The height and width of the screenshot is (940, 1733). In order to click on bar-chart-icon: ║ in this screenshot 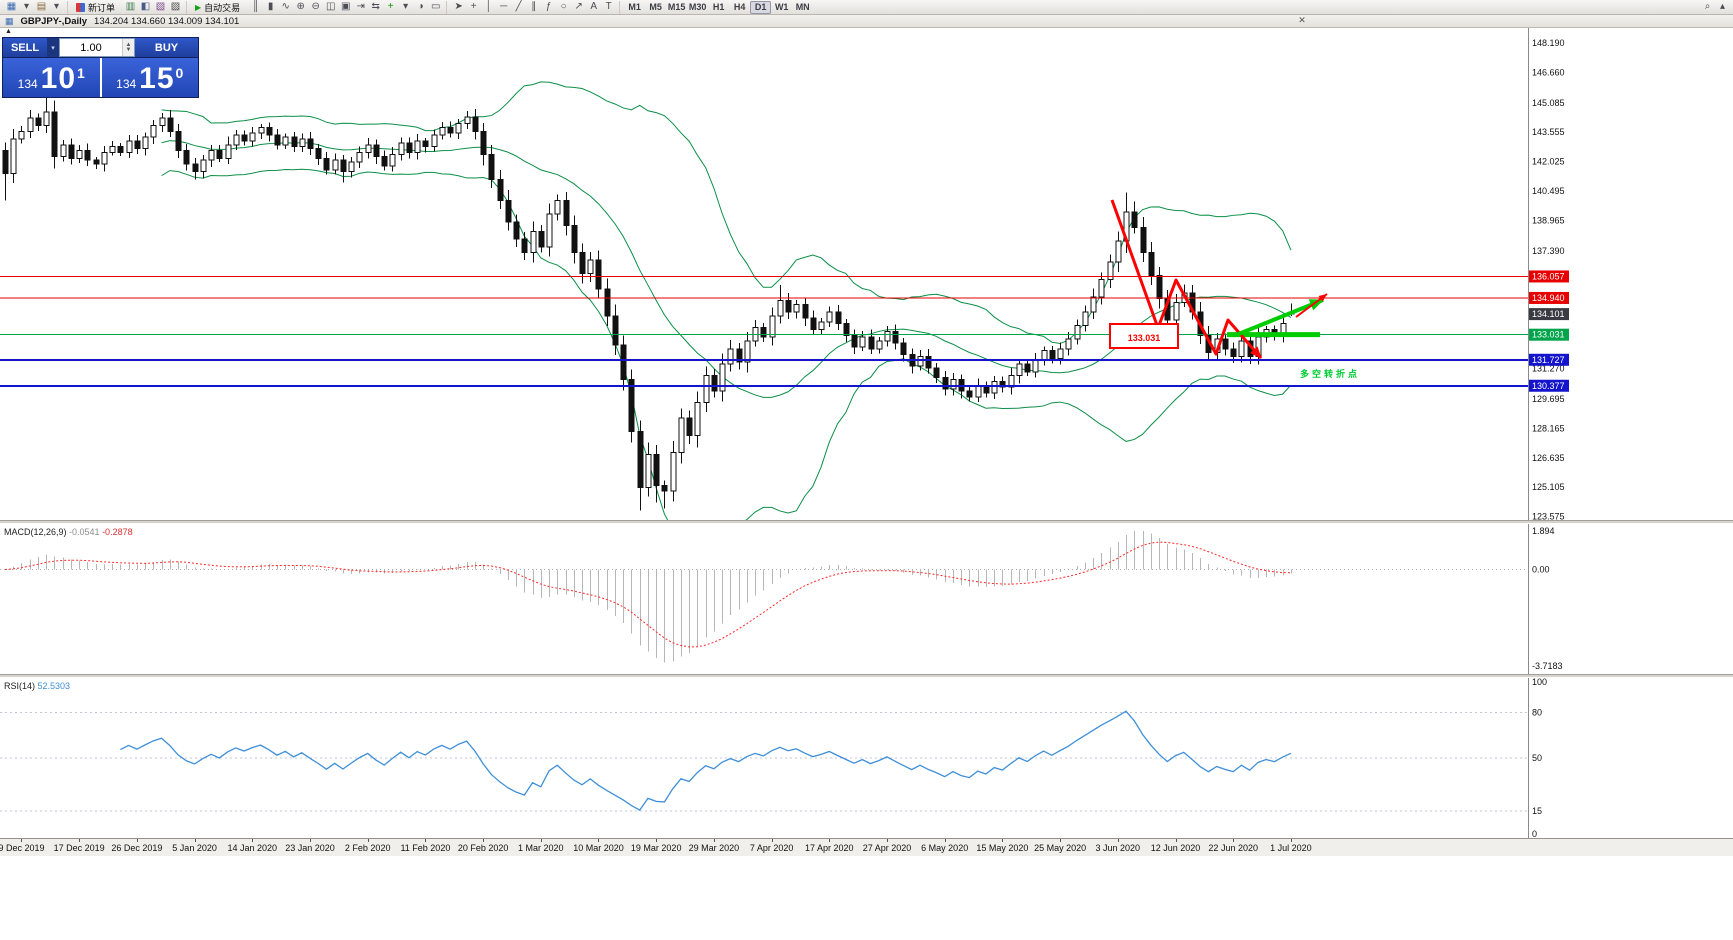, I will do `click(256, 6)`.